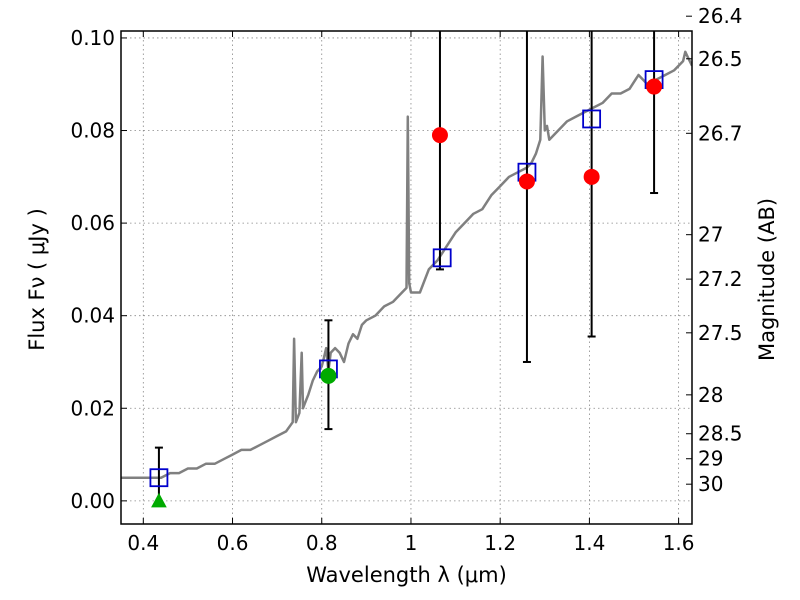 This screenshot has width=800, height=600. Describe the element at coordinates (233, 543) in the screenshot. I see `x-tick-label: 0.6` at that location.